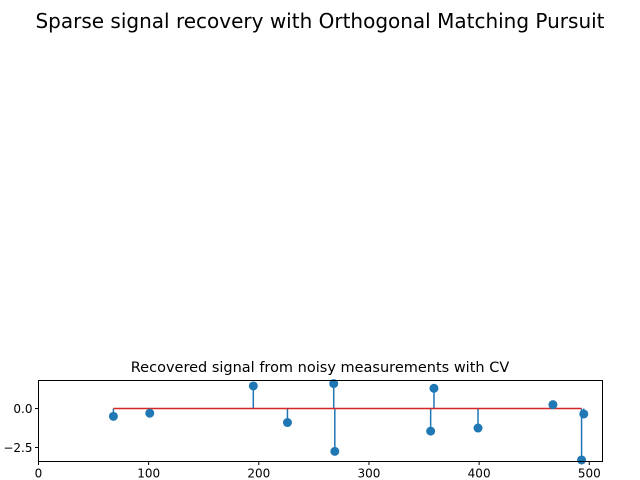 This screenshot has height=480, width=640. What do you see at coordinates (258, 473) in the screenshot?
I see `x-tick-label: 200` at bounding box center [258, 473].